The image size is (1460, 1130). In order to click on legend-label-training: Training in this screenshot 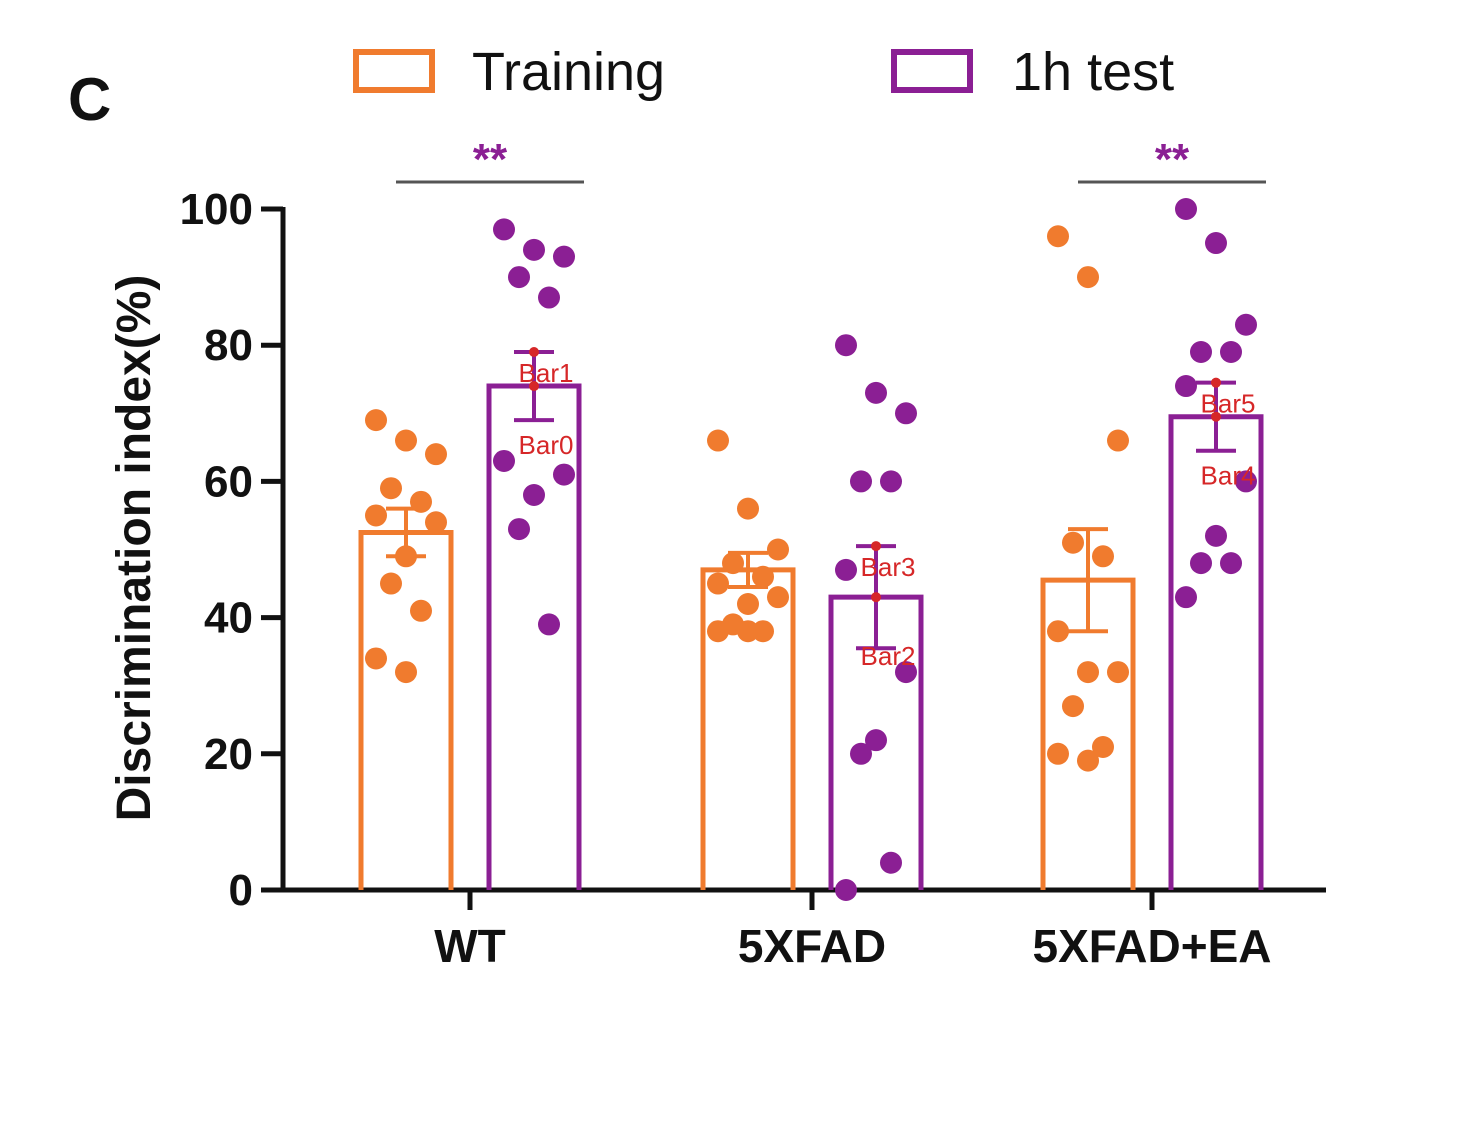, I will do `click(568, 72)`.